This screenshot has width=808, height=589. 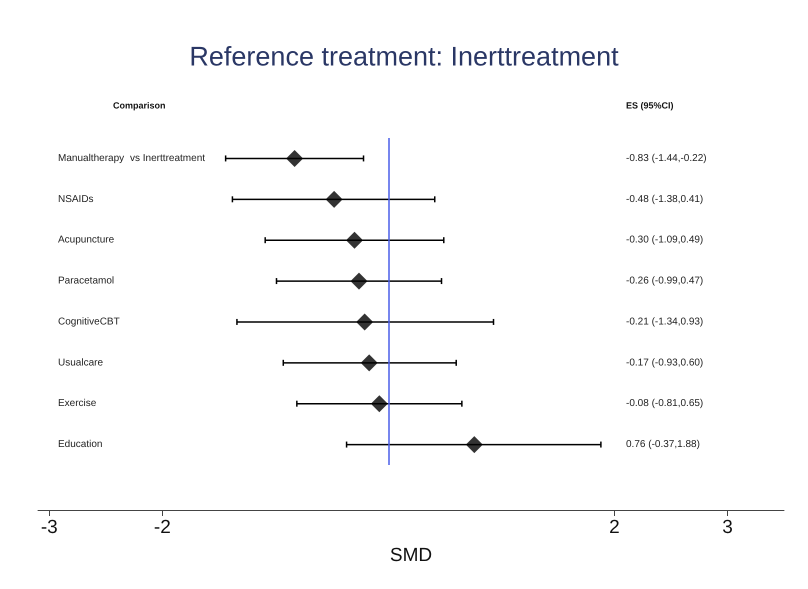 What do you see at coordinates (168, 158) in the screenshot?
I see `annotation: vs Inerttreatment` at bounding box center [168, 158].